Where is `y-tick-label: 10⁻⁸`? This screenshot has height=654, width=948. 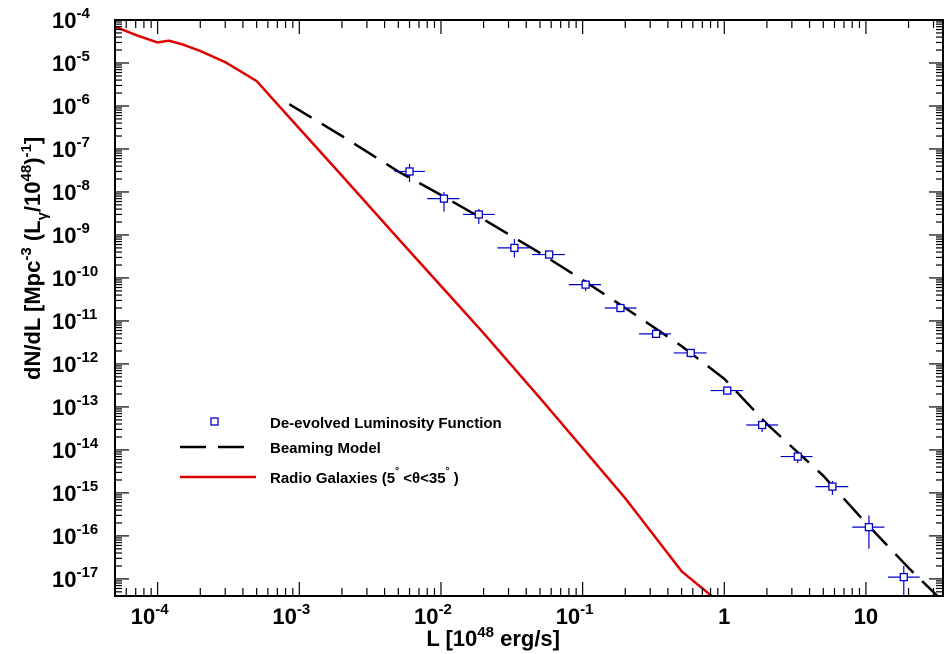
y-tick-label: 10⁻⁸ is located at coordinates (71, 191).